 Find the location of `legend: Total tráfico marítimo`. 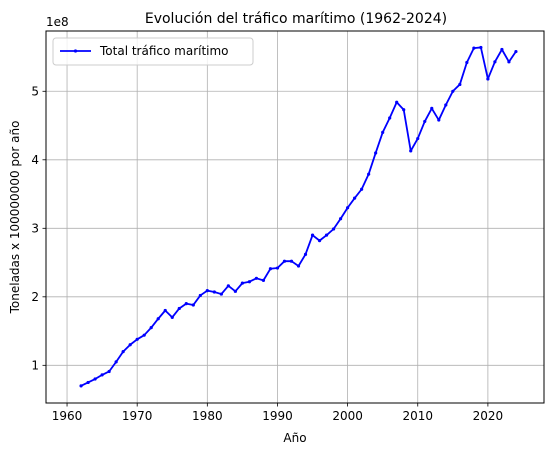

legend: Total tráfico marítimo is located at coordinates (153, 51).